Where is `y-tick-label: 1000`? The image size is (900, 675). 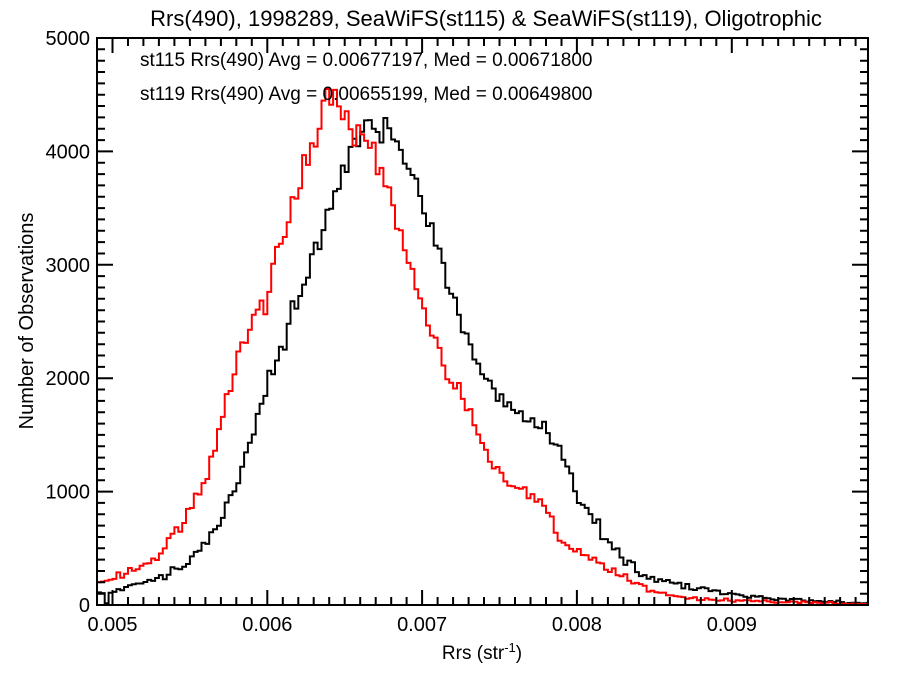
y-tick-label: 1000 is located at coordinates (68, 493).